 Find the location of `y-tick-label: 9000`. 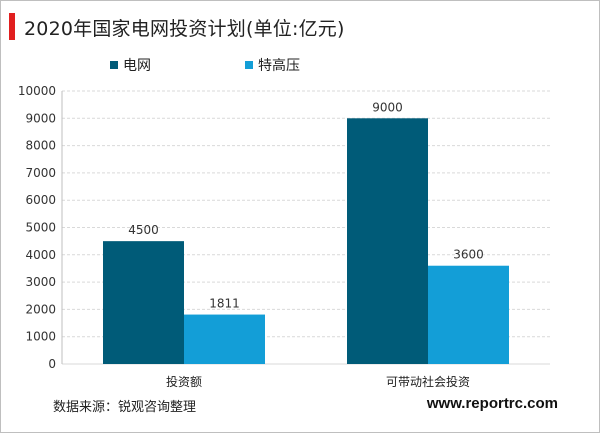

y-tick-label: 9000 is located at coordinates (40, 118).